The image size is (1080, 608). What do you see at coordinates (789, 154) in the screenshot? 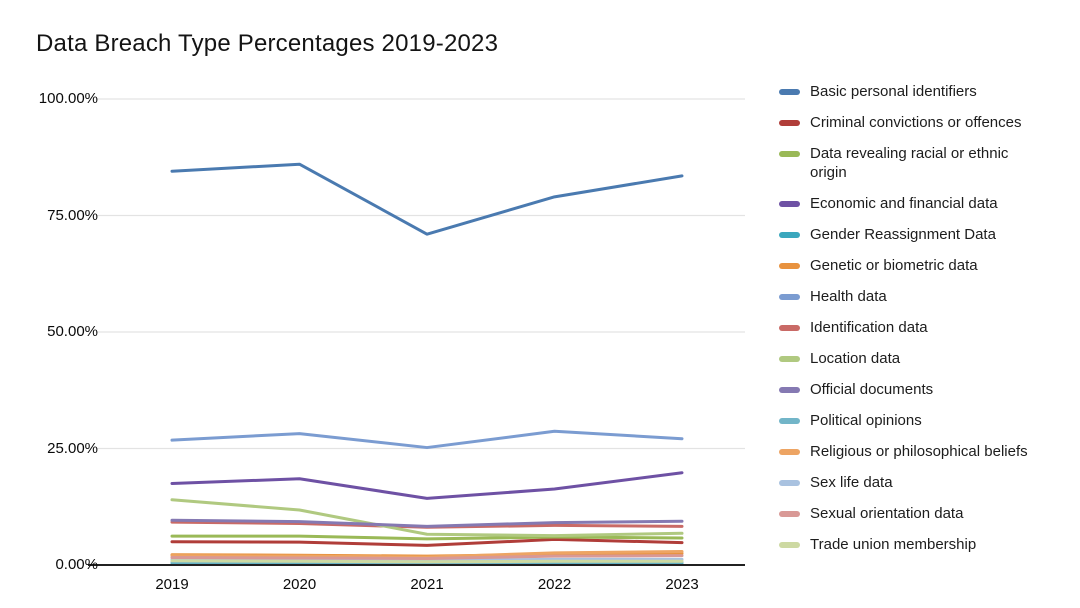
I see `legend-swatch-data-revealing-racial-or-ethnic-origin` at bounding box center [789, 154].